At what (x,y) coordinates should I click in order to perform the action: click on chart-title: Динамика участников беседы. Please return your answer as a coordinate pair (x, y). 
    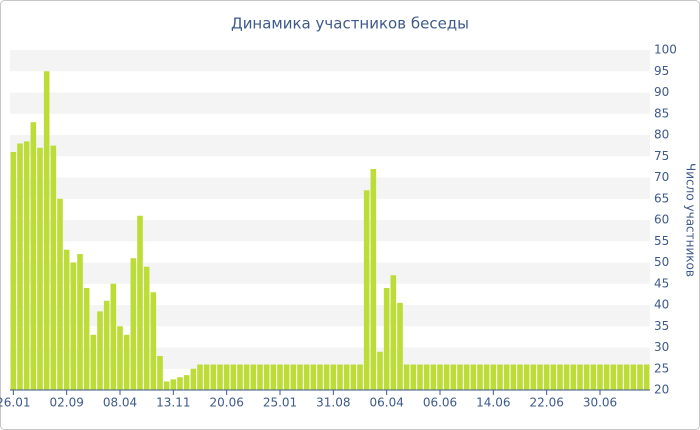
    Looking at the image, I should click on (350, 24).